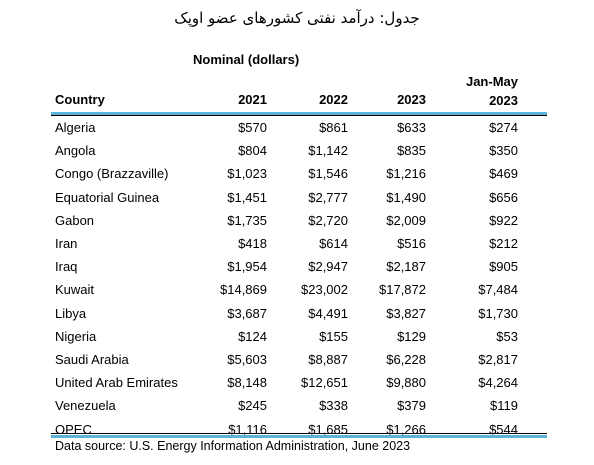  What do you see at coordinates (252, 127) in the screenshot?
I see `value-2021-cell: $570` at bounding box center [252, 127].